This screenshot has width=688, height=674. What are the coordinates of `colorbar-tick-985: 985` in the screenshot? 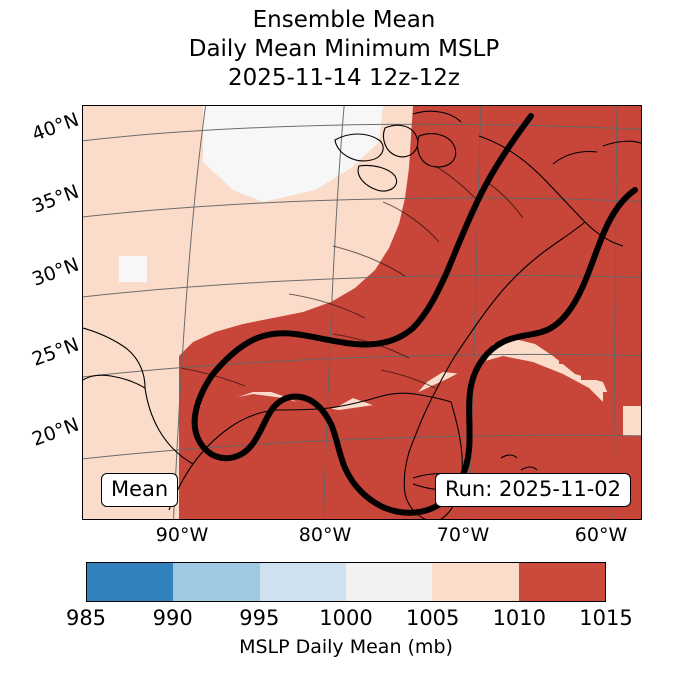 It's located at (86, 618).